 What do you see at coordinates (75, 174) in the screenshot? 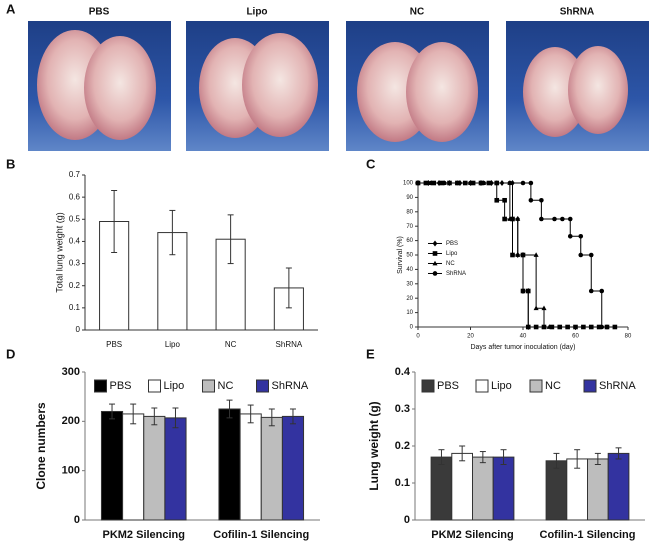
I see `y-tick-label: 0.7` at bounding box center [75, 174].